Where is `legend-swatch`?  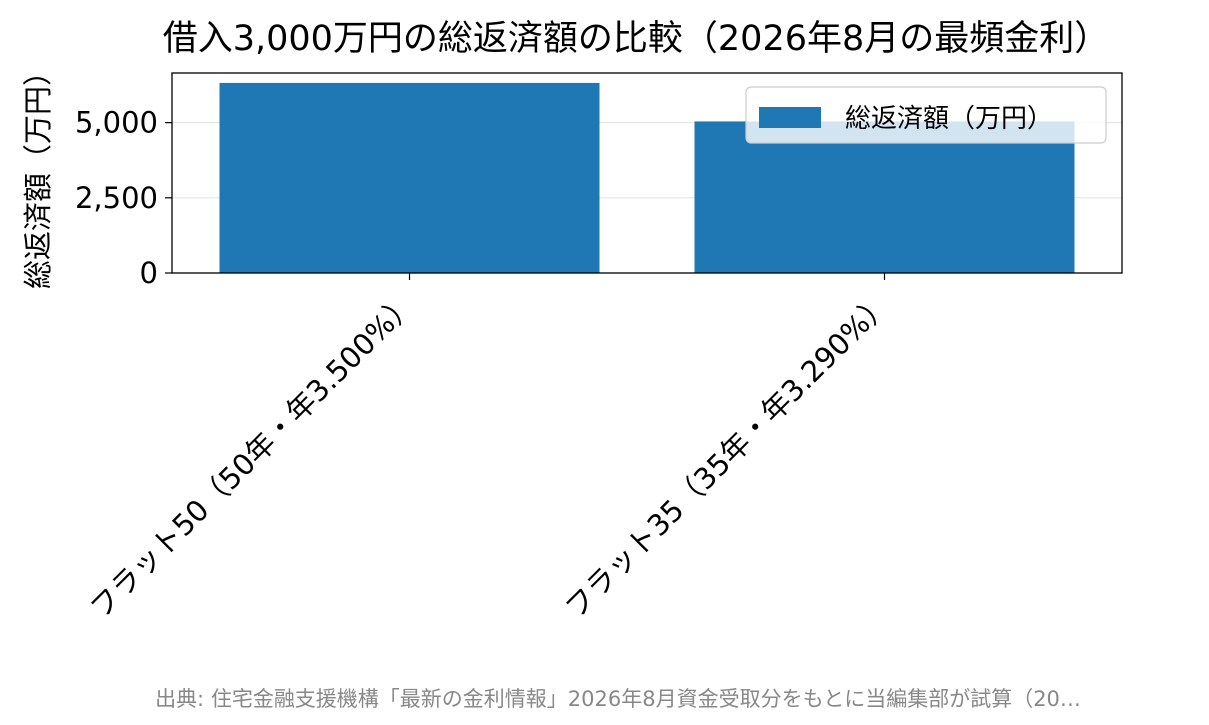
legend-swatch is located at coordinates (790, 117).